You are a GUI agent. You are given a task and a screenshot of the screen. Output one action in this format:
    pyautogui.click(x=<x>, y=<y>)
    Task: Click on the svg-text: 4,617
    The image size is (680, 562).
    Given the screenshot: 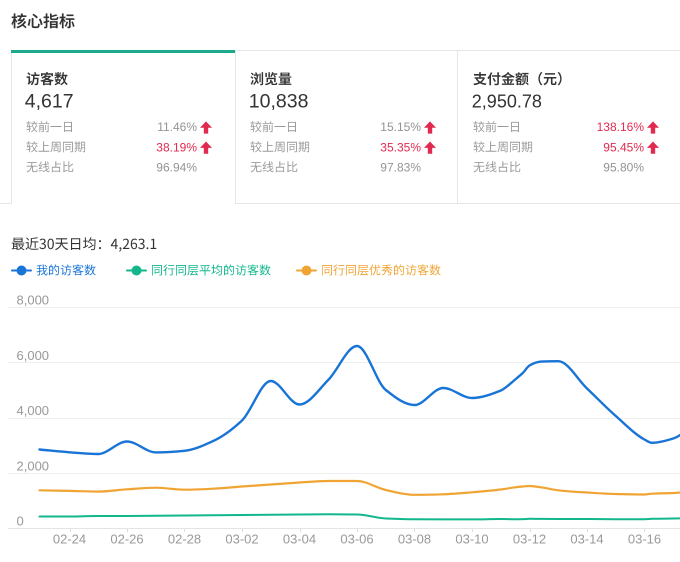 What is the action you would take?
    pyautogui.click(x=49, y=102)
    